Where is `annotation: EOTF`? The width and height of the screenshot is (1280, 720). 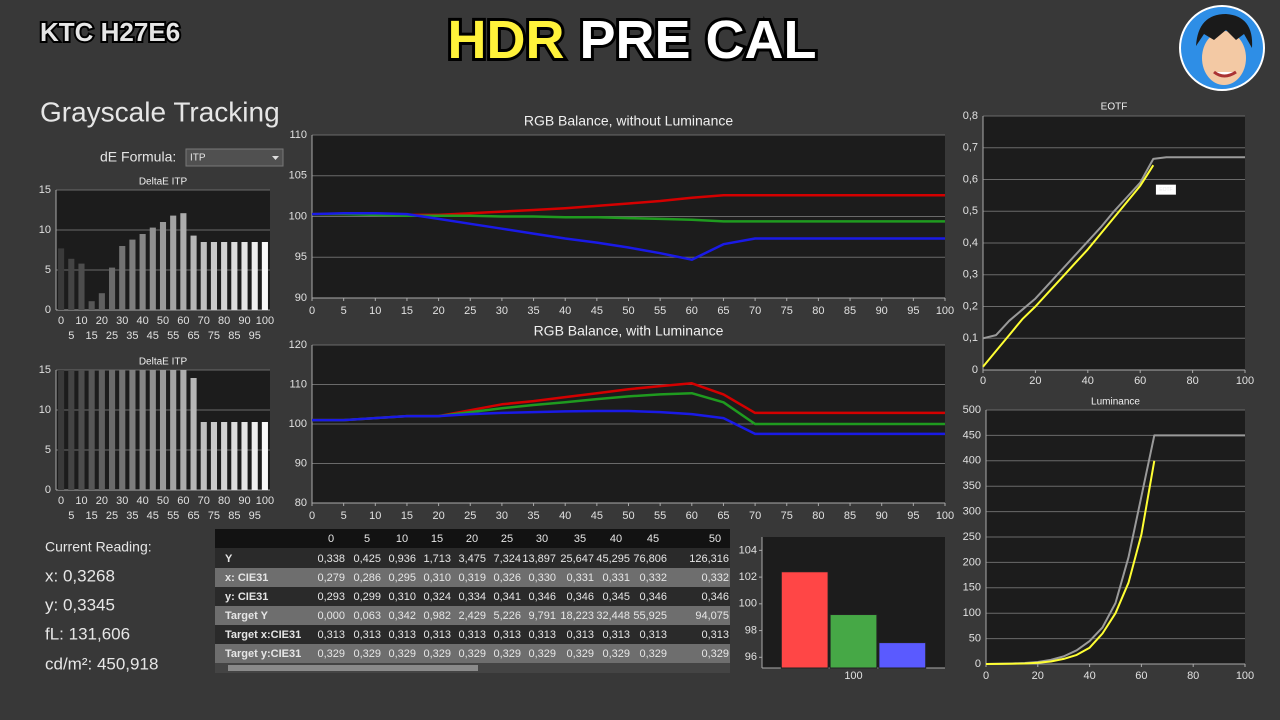 annotation: EOTF is located at coordinates (1165, 190).